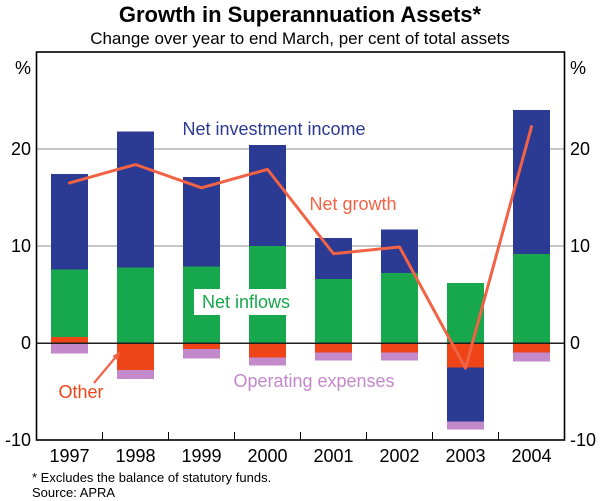 The image size is (600, 501). What do you see at coordinates (575, 343) in the screenshot?
I see `y-axis-label-right-0: 0` at bounding box center [575, 343].